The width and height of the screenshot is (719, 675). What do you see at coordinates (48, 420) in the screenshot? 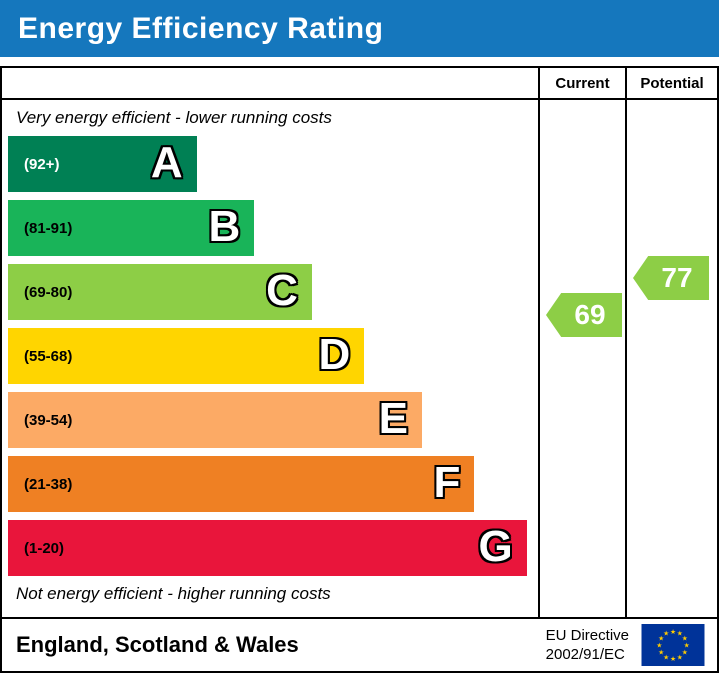
I see `band-range-label: (39-54)` at bounding box center [48, 420].